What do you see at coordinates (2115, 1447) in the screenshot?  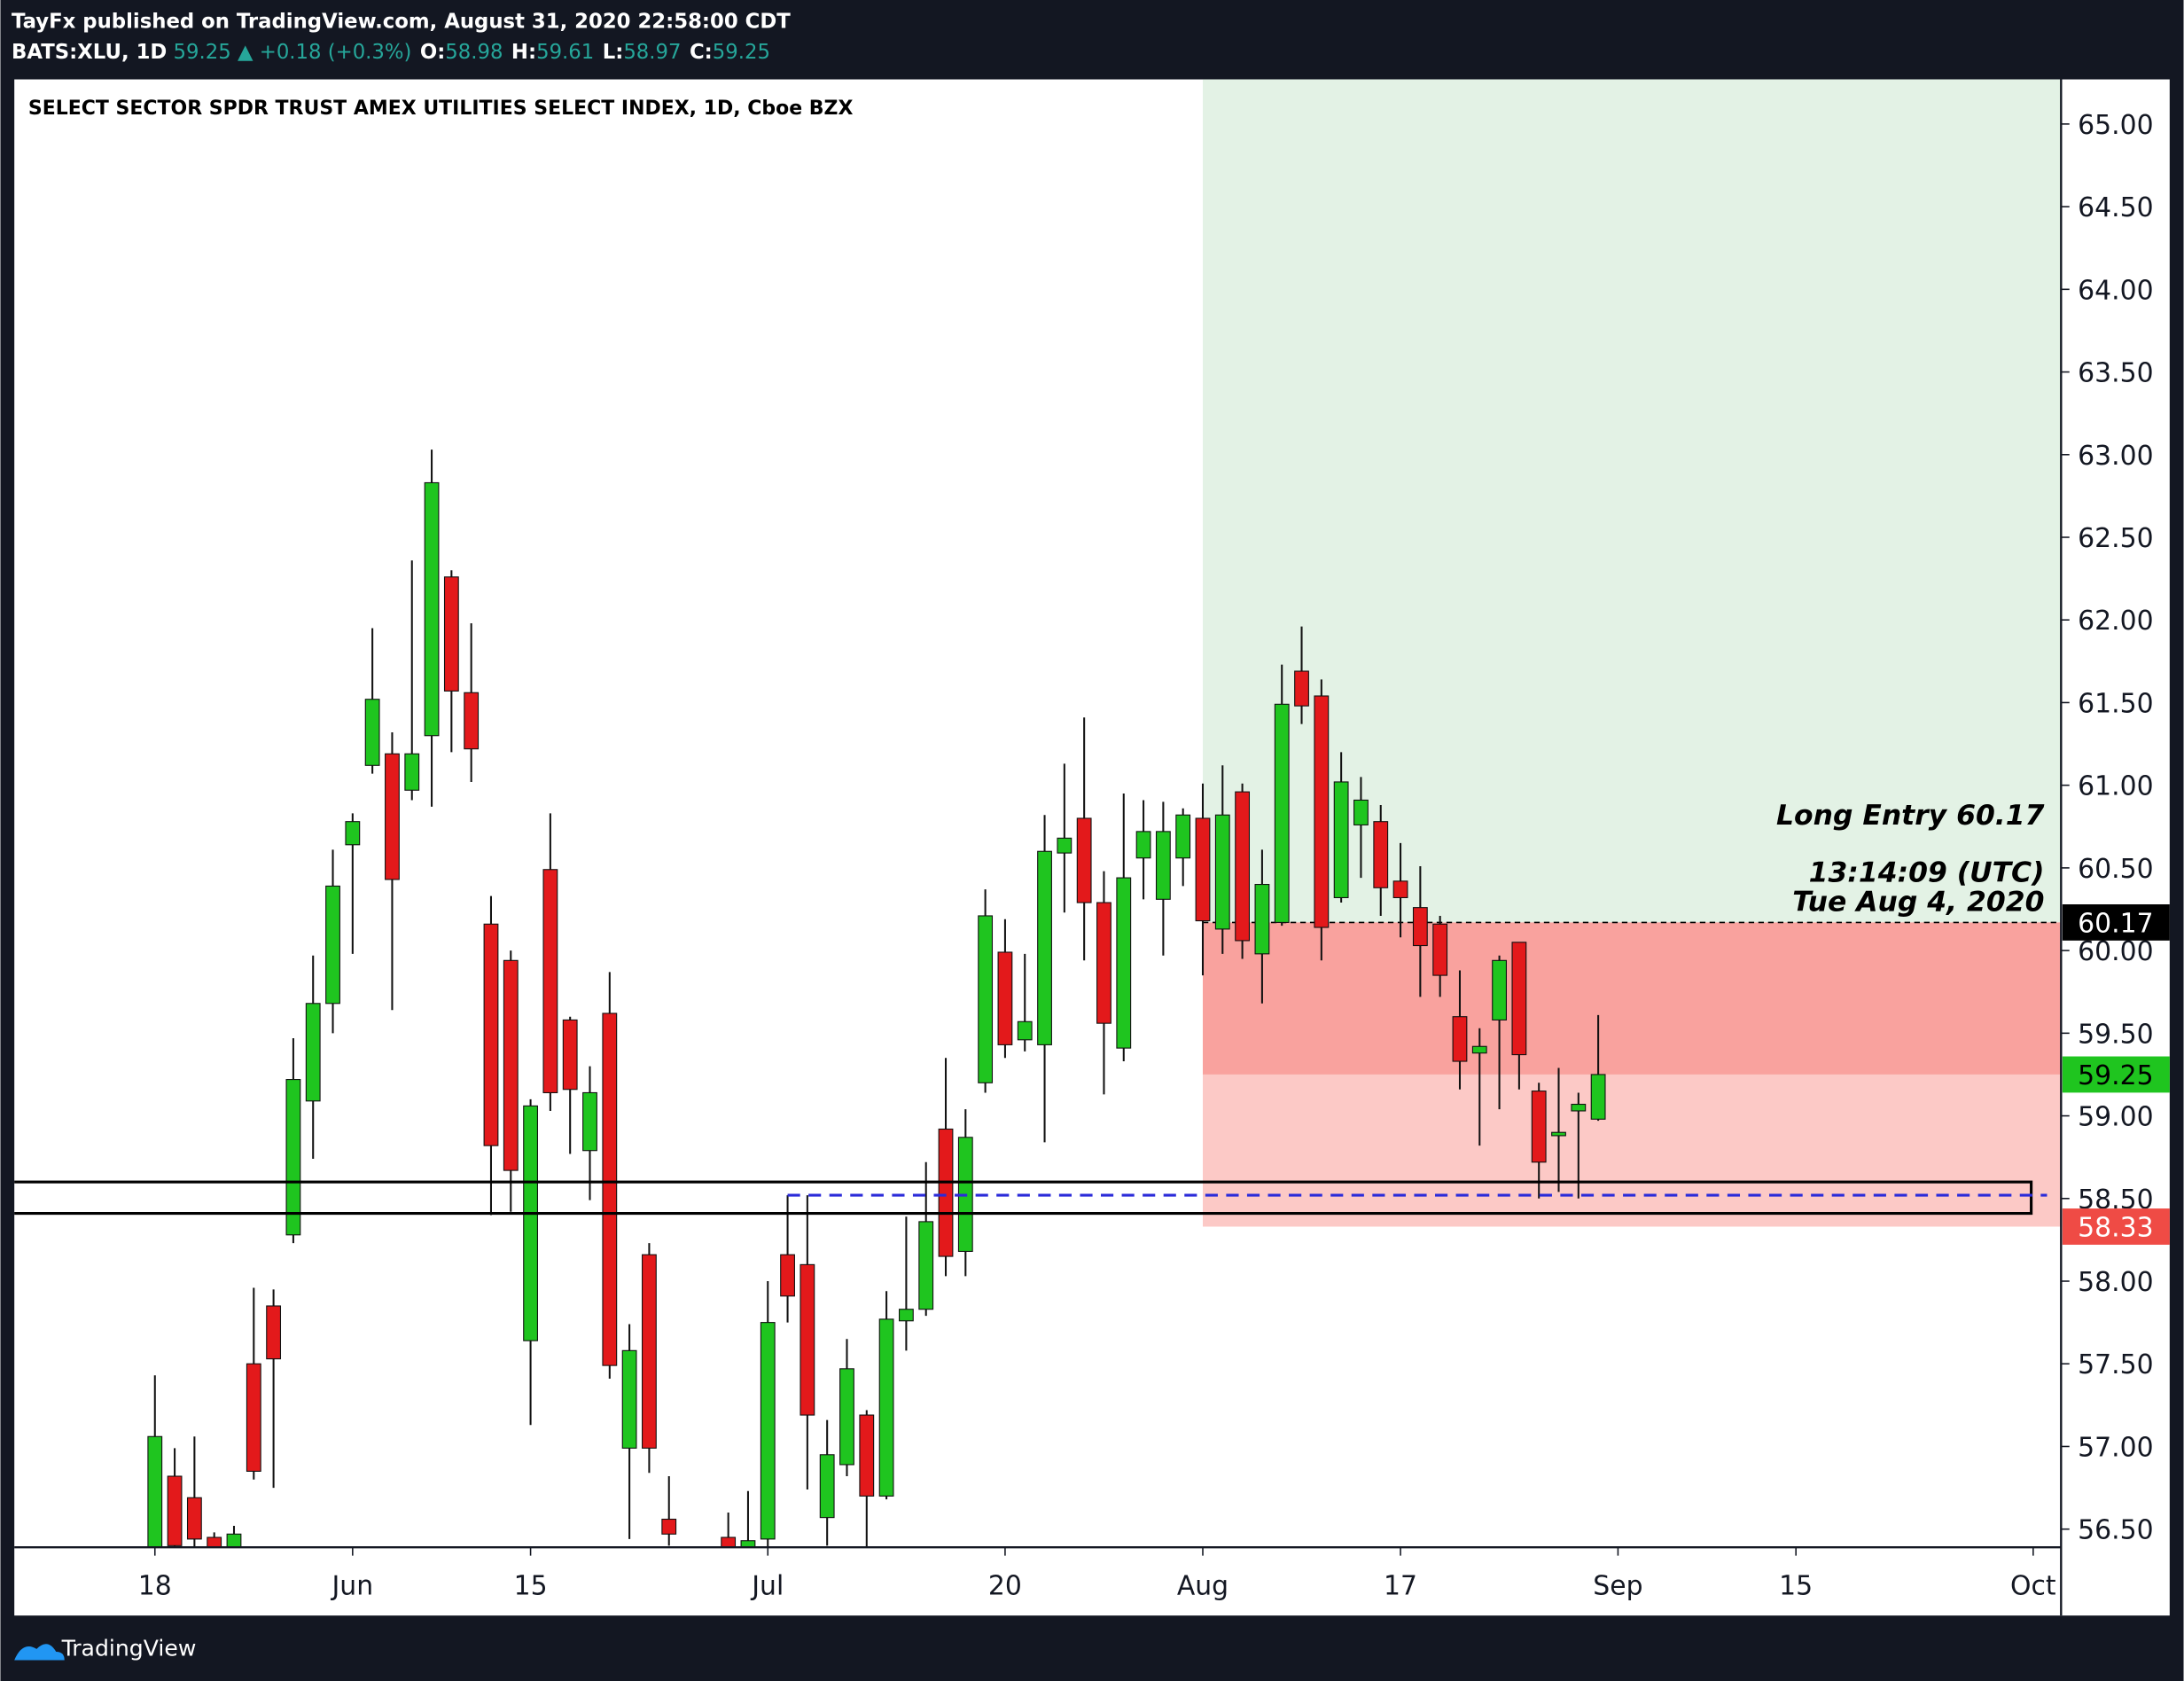 I see `y-tick-label: 57.00` at bounding box center [2115, 1447].